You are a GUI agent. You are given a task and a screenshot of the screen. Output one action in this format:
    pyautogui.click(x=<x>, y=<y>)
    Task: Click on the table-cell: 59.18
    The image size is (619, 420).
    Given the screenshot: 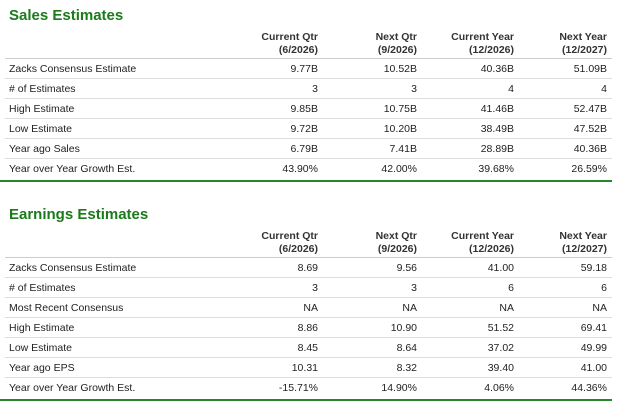 What is the action you would take?
    pyautogui.click(x=593, y=268)
    